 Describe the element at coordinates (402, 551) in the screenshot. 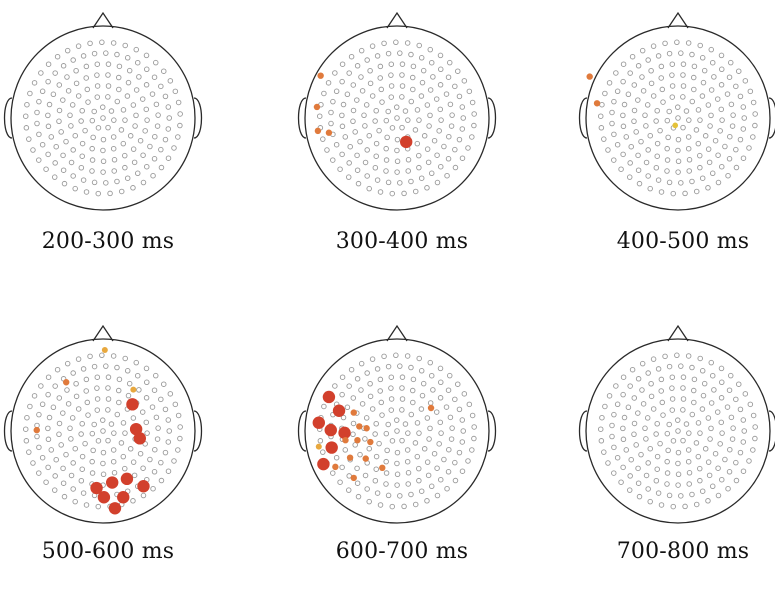

I see `time-window-label: 600-700 ms` at that location.